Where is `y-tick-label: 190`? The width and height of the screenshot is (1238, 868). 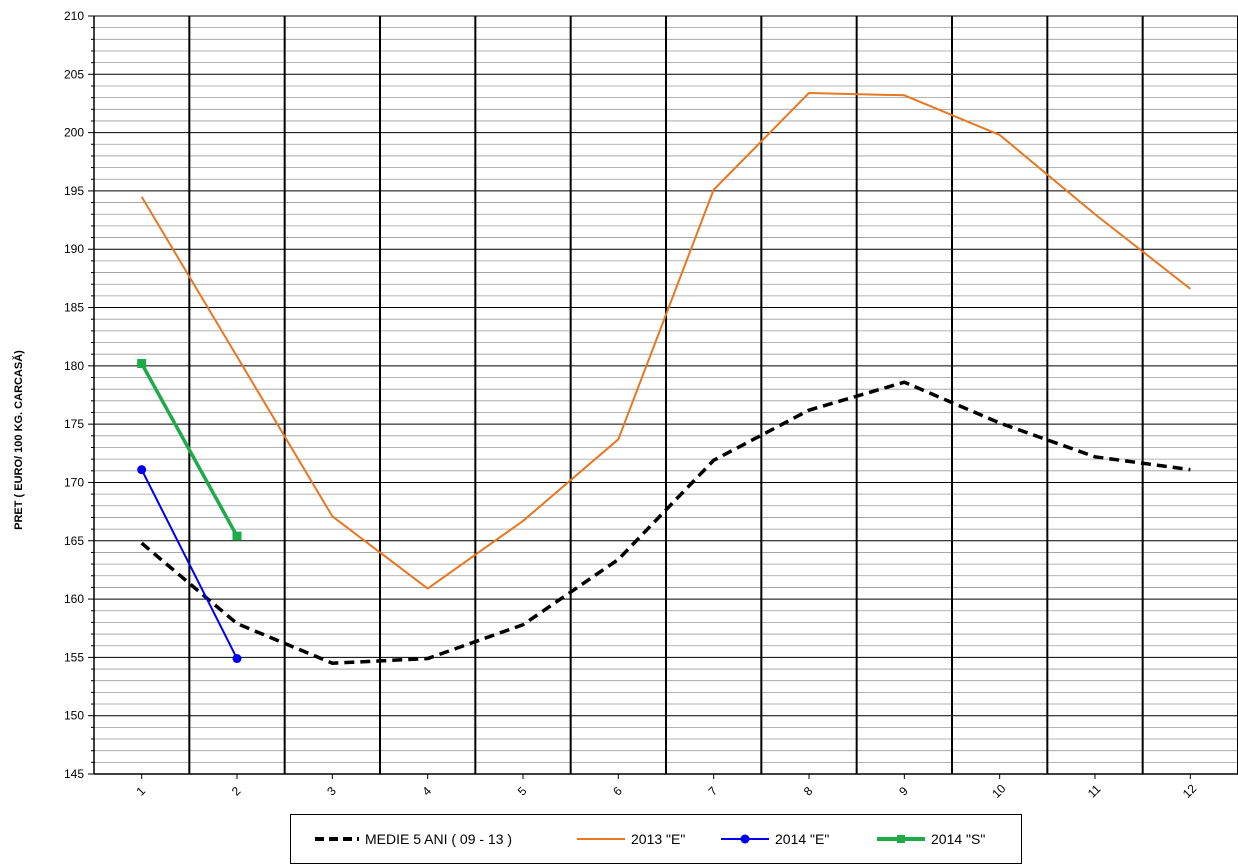 y-tick-label: 190 is located at coordinates (74, 249).